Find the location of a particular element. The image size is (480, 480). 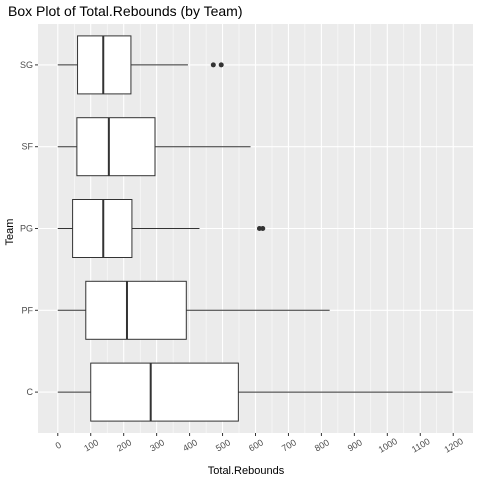

box-sf is located at coordinates (154, 147).